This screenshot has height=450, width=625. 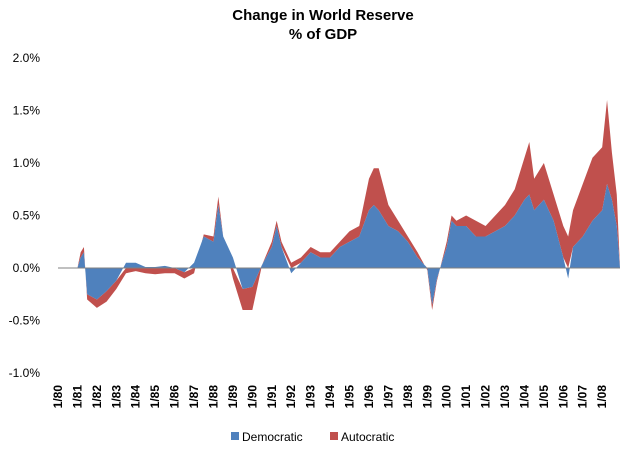 I want to click on chart-title-line-1: Change in World Reserve, so click(x=322, y=15).